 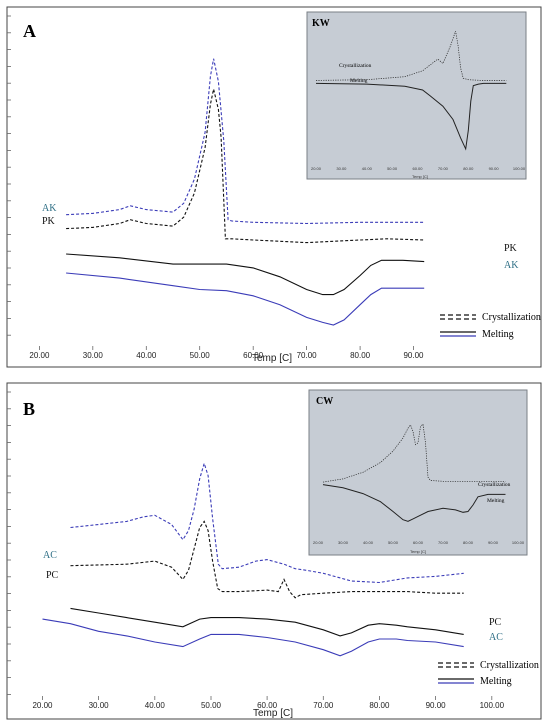 I want to click on panel-a-x-axis-label: Temp [C], so click(x=272, y=358).